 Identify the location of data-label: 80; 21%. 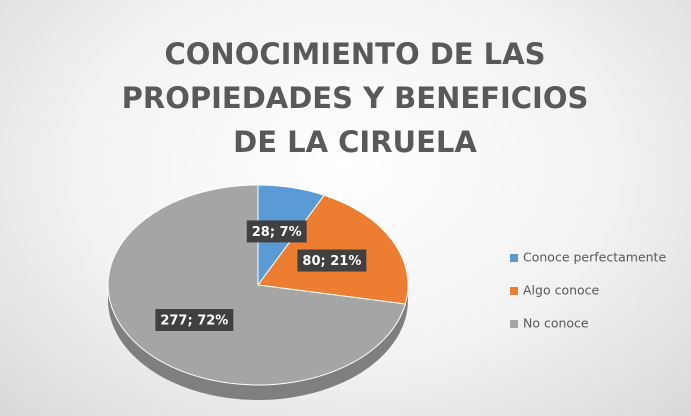
(331, 261).